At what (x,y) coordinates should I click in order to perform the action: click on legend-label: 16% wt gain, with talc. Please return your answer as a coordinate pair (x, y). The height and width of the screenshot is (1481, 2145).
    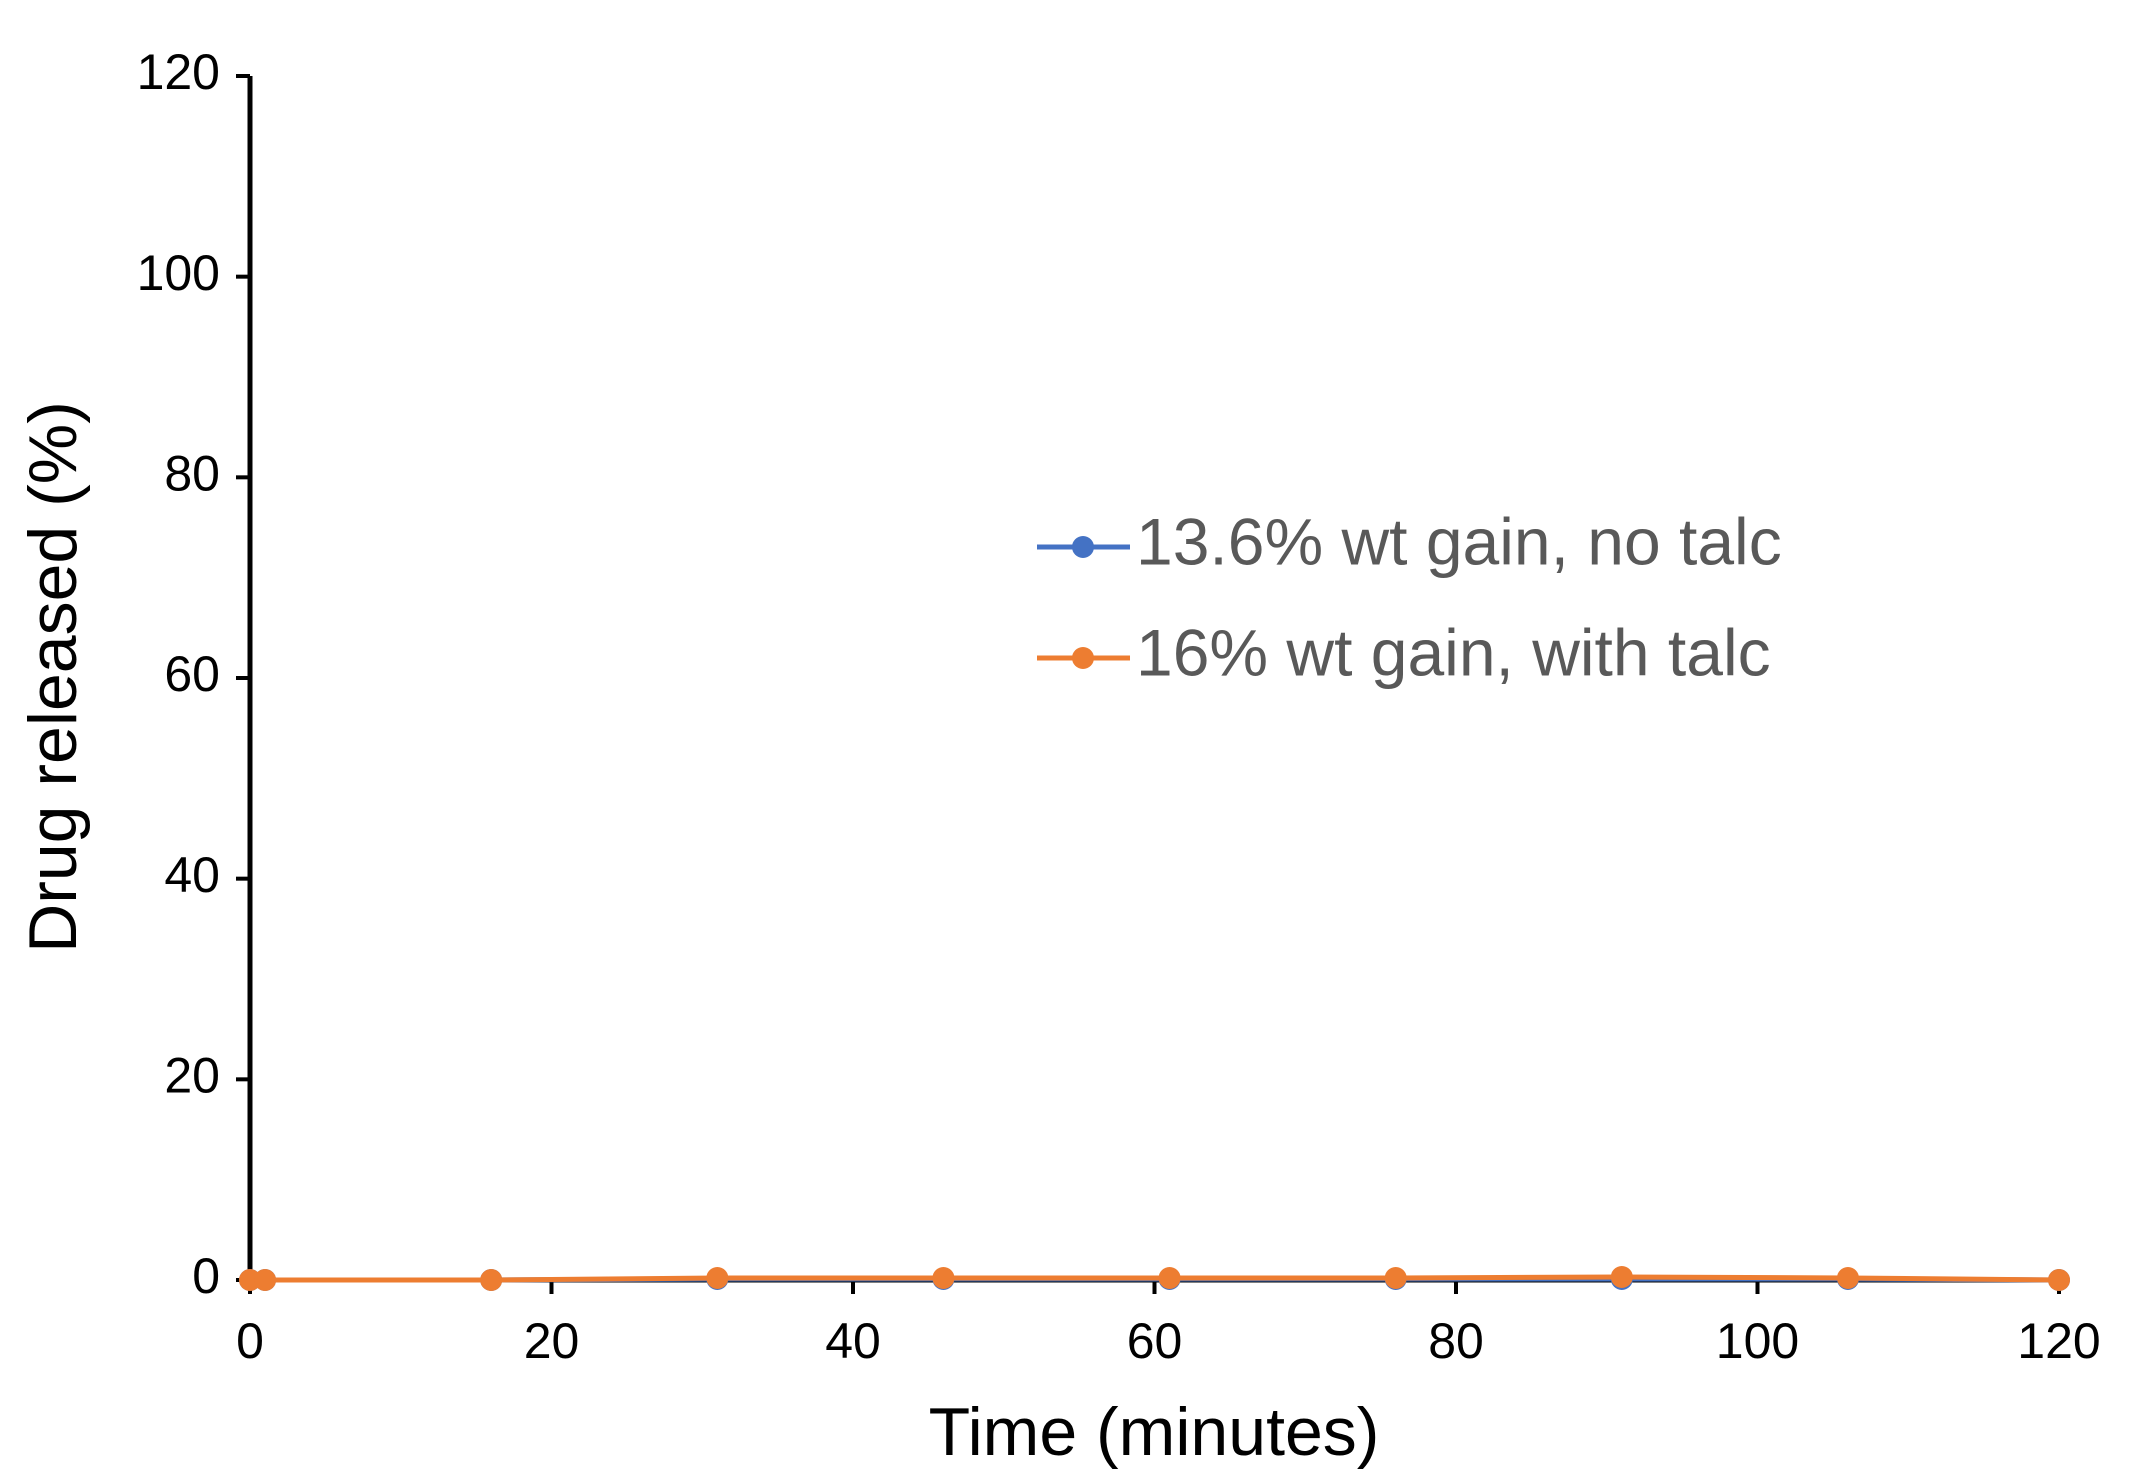
    Looking at the image, I should click on (1453, 652).